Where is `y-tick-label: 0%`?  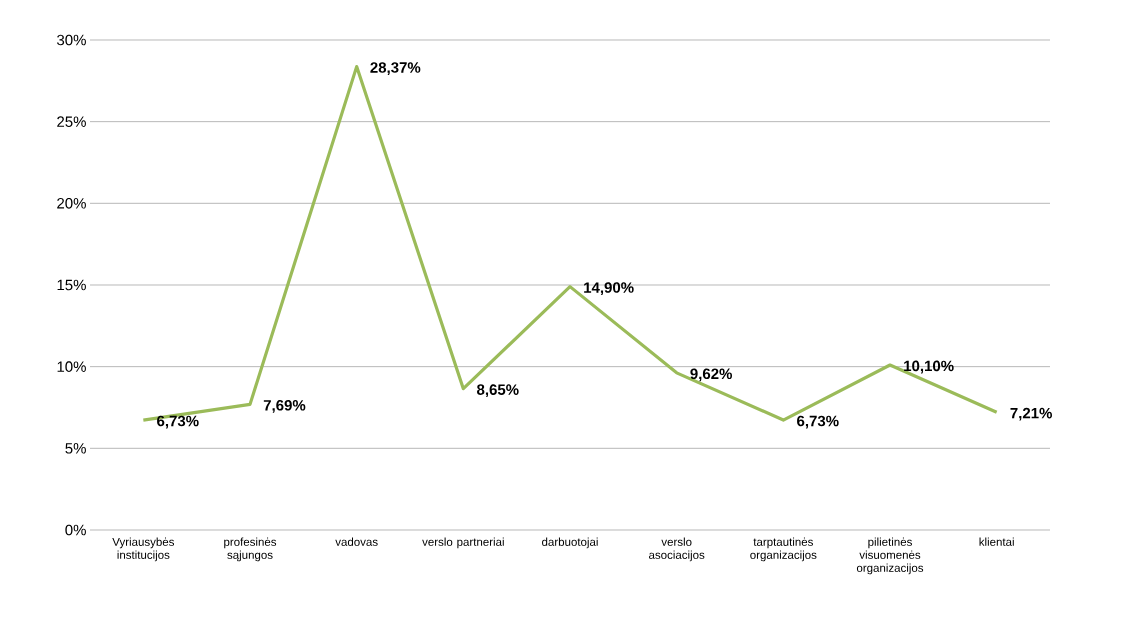 y-tick-label: 0% is located at coordinates (75, 530).